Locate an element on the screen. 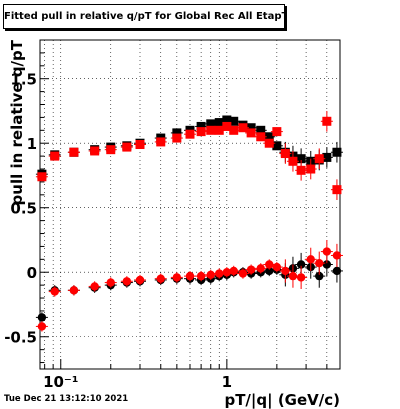  x-tick-label: 1 is located at coordinates (227, 382).